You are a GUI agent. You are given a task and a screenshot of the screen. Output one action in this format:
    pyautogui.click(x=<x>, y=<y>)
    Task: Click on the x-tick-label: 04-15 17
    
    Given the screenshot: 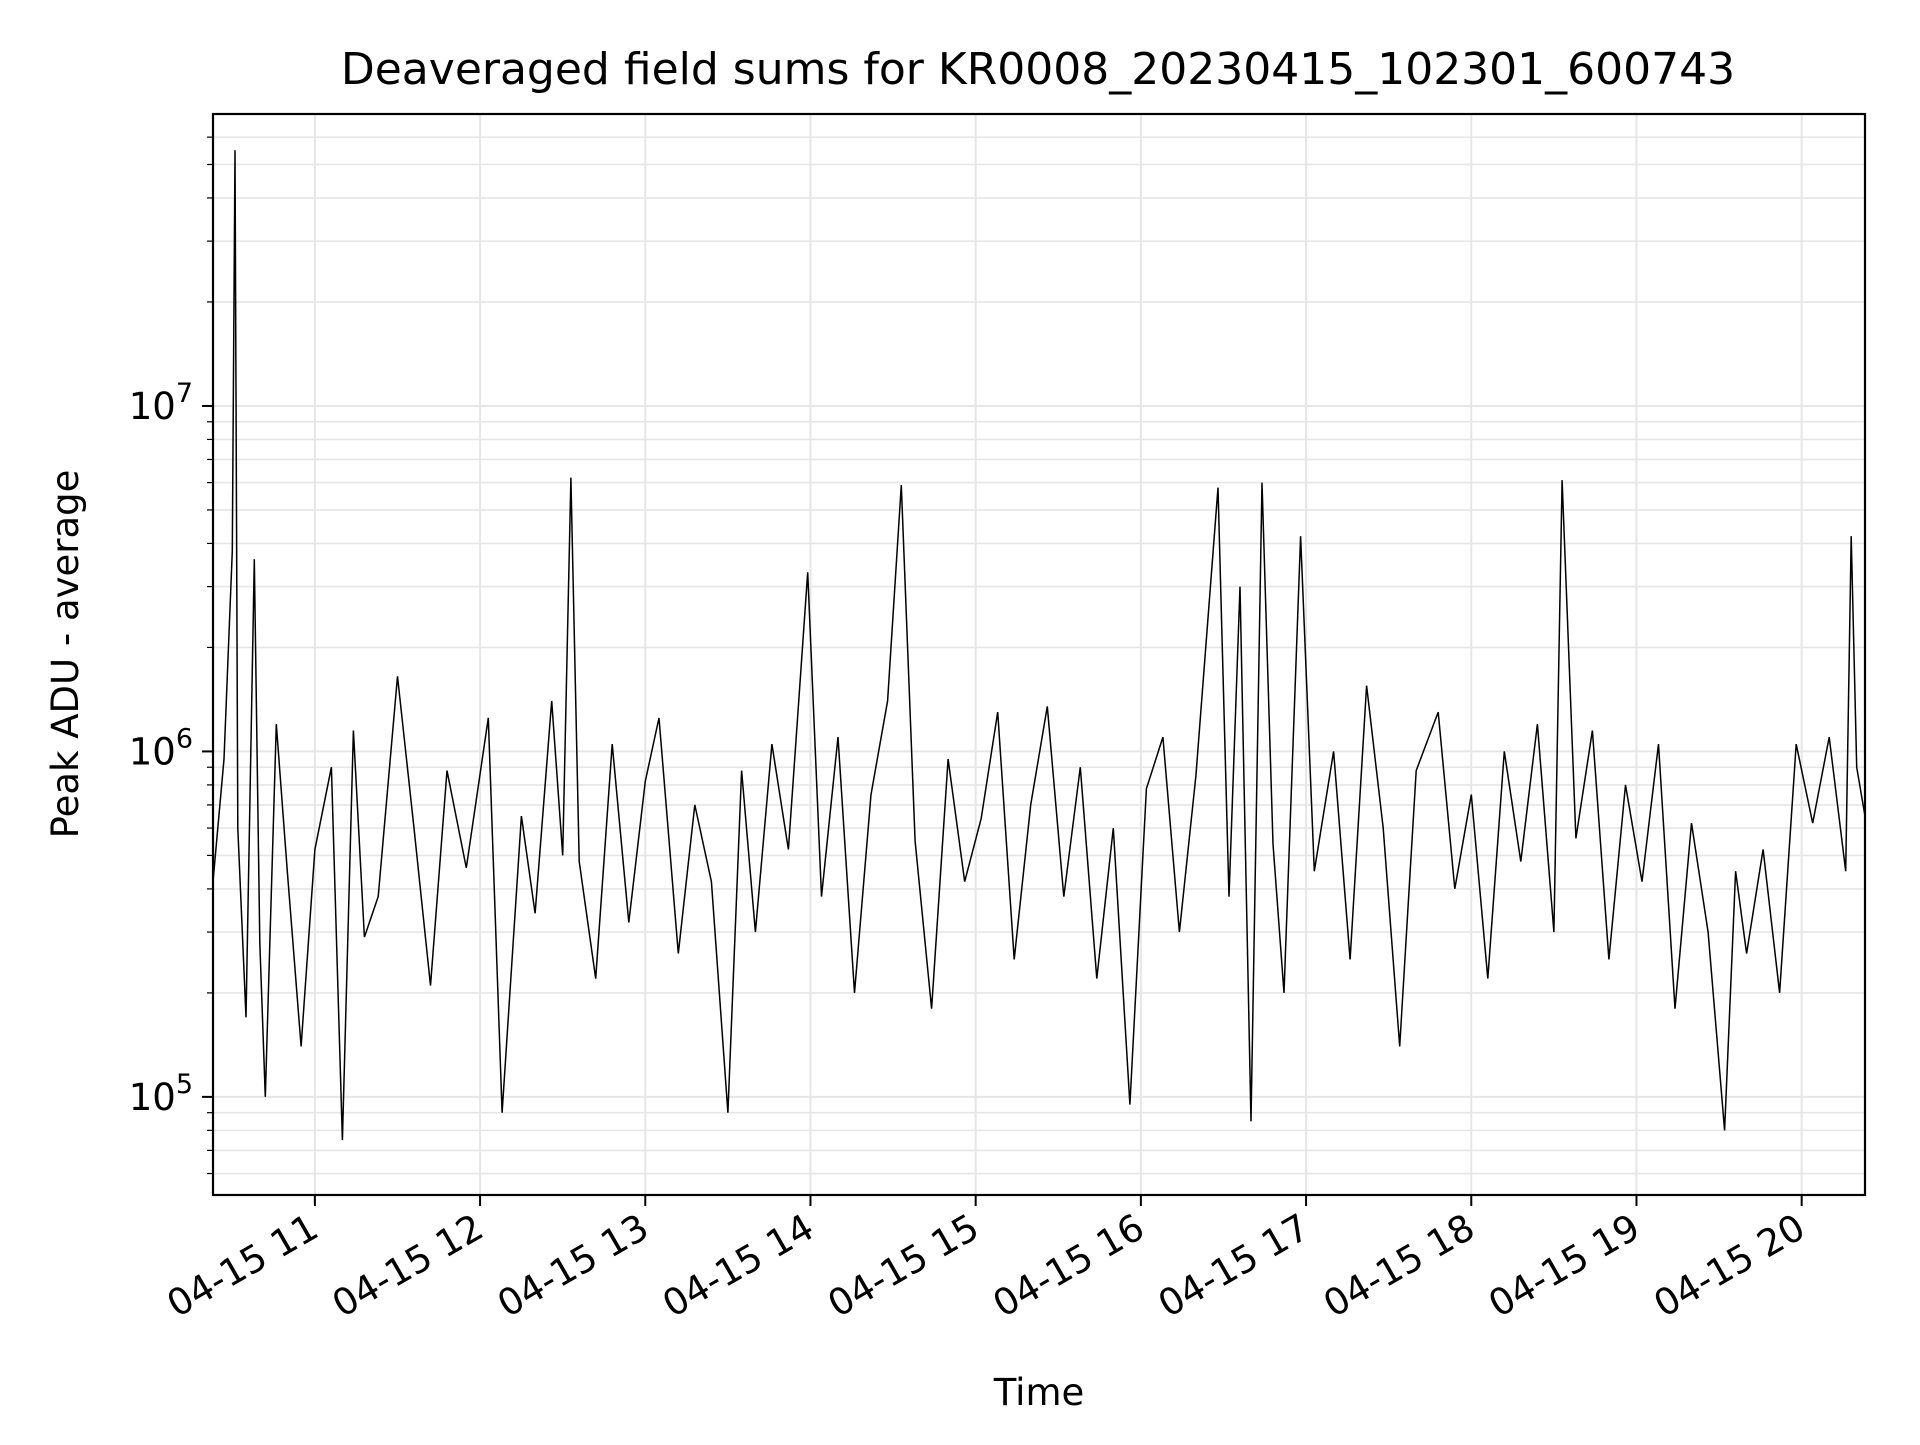 What is the action you would take?
    pyautogui.click(x=1234, y=1266)
    